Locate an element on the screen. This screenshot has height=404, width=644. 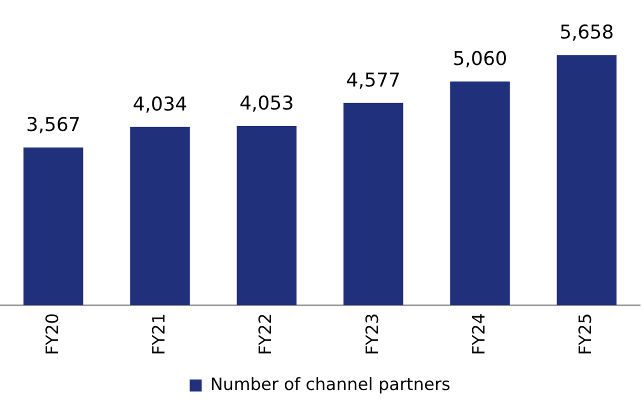
data-label: 5,658 is located at coordinates (586, 33).